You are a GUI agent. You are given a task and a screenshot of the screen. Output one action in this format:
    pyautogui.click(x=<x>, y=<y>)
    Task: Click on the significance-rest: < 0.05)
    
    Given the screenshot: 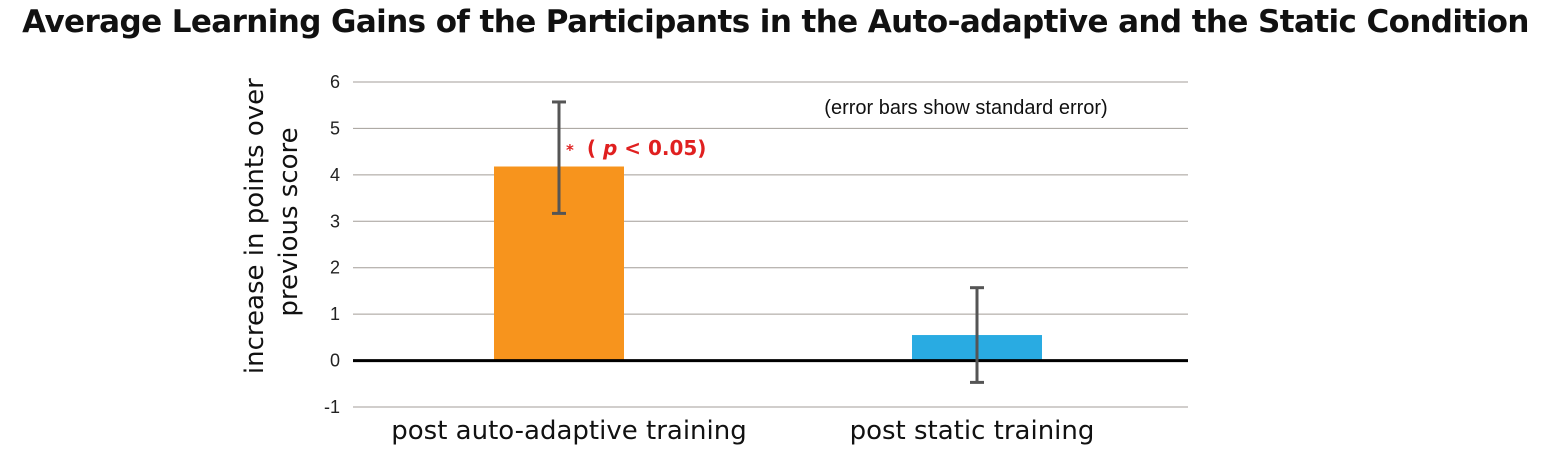 What is the action you would take?
    pyautogui.click(x=665, y=148)
    